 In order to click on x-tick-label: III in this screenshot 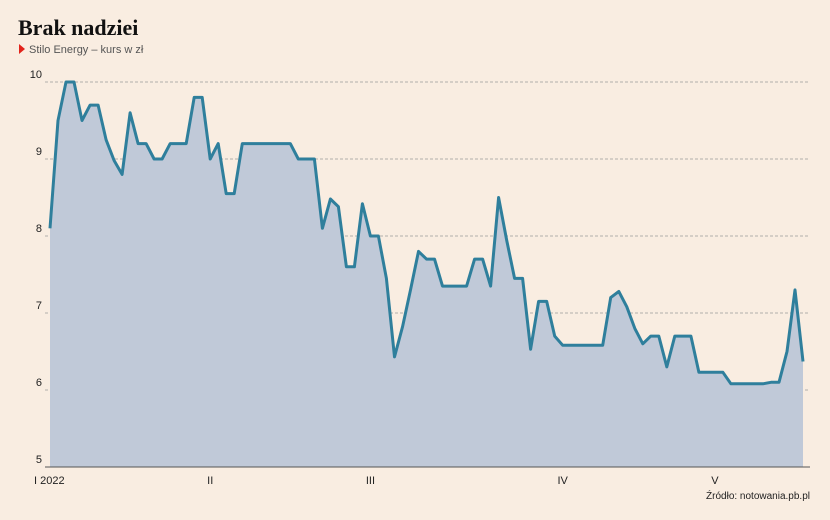, I will do `click(370, 481)`.